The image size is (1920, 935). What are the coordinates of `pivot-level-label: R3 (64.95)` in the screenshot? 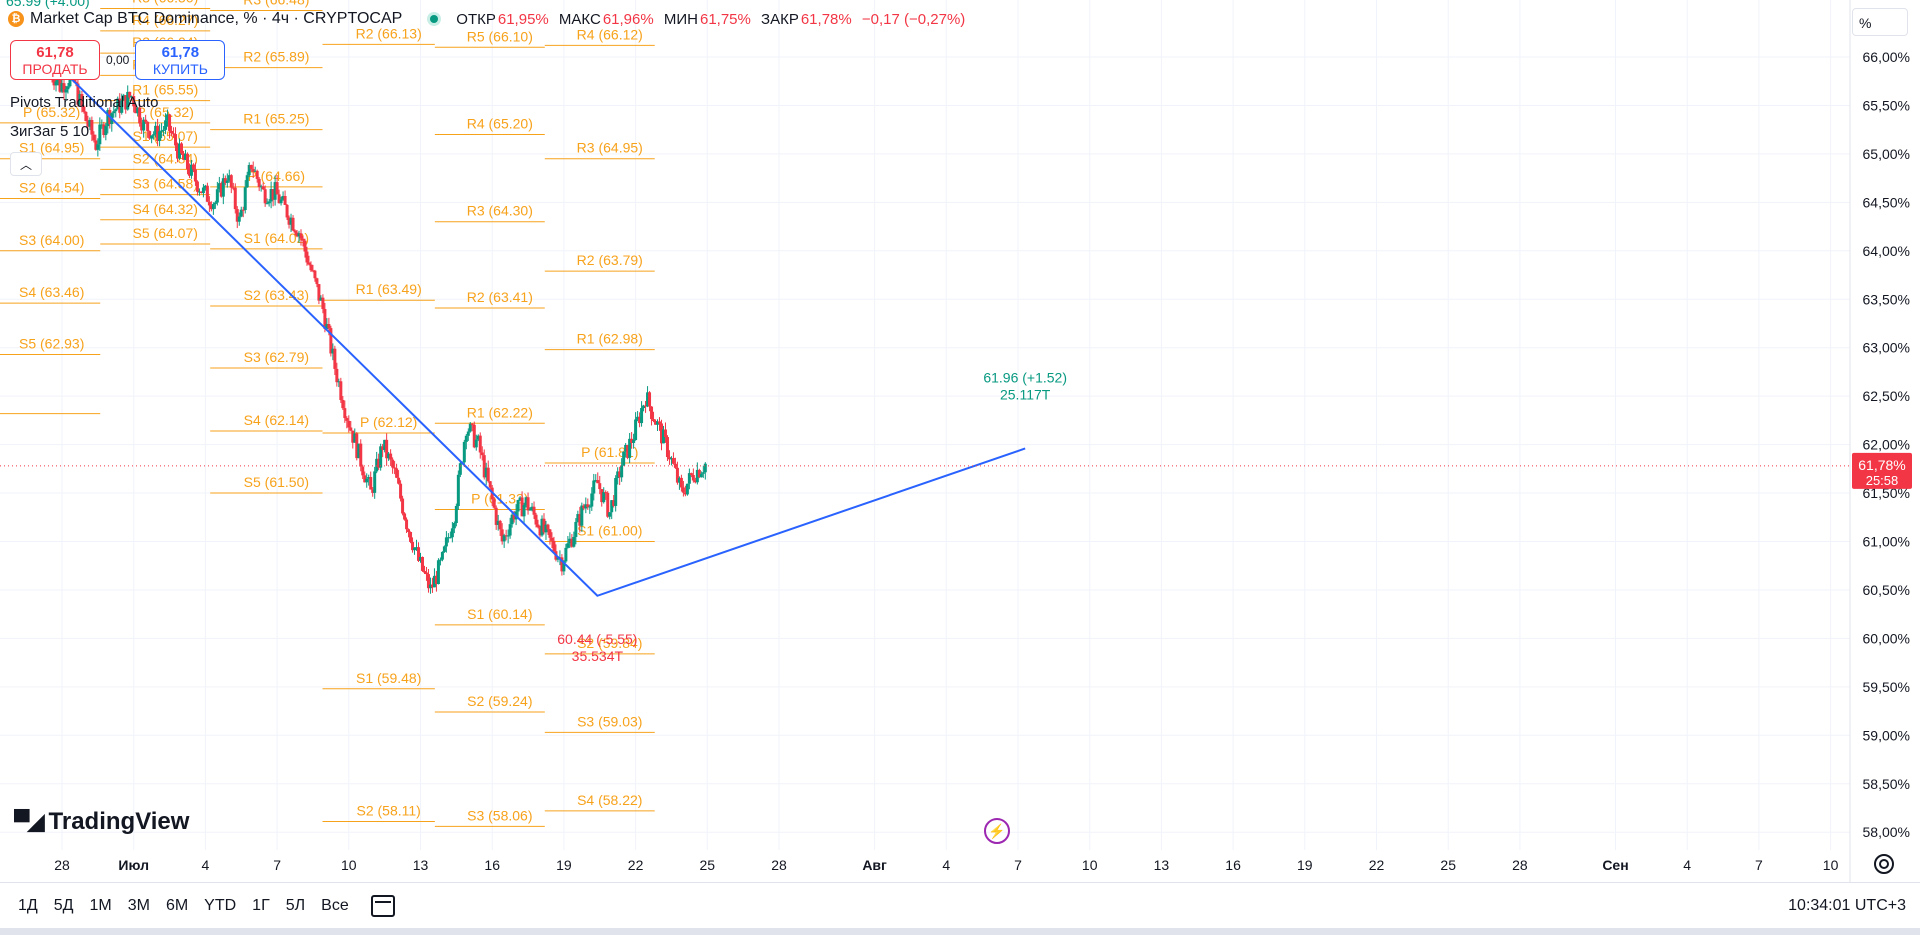 It's located at (610, 148).